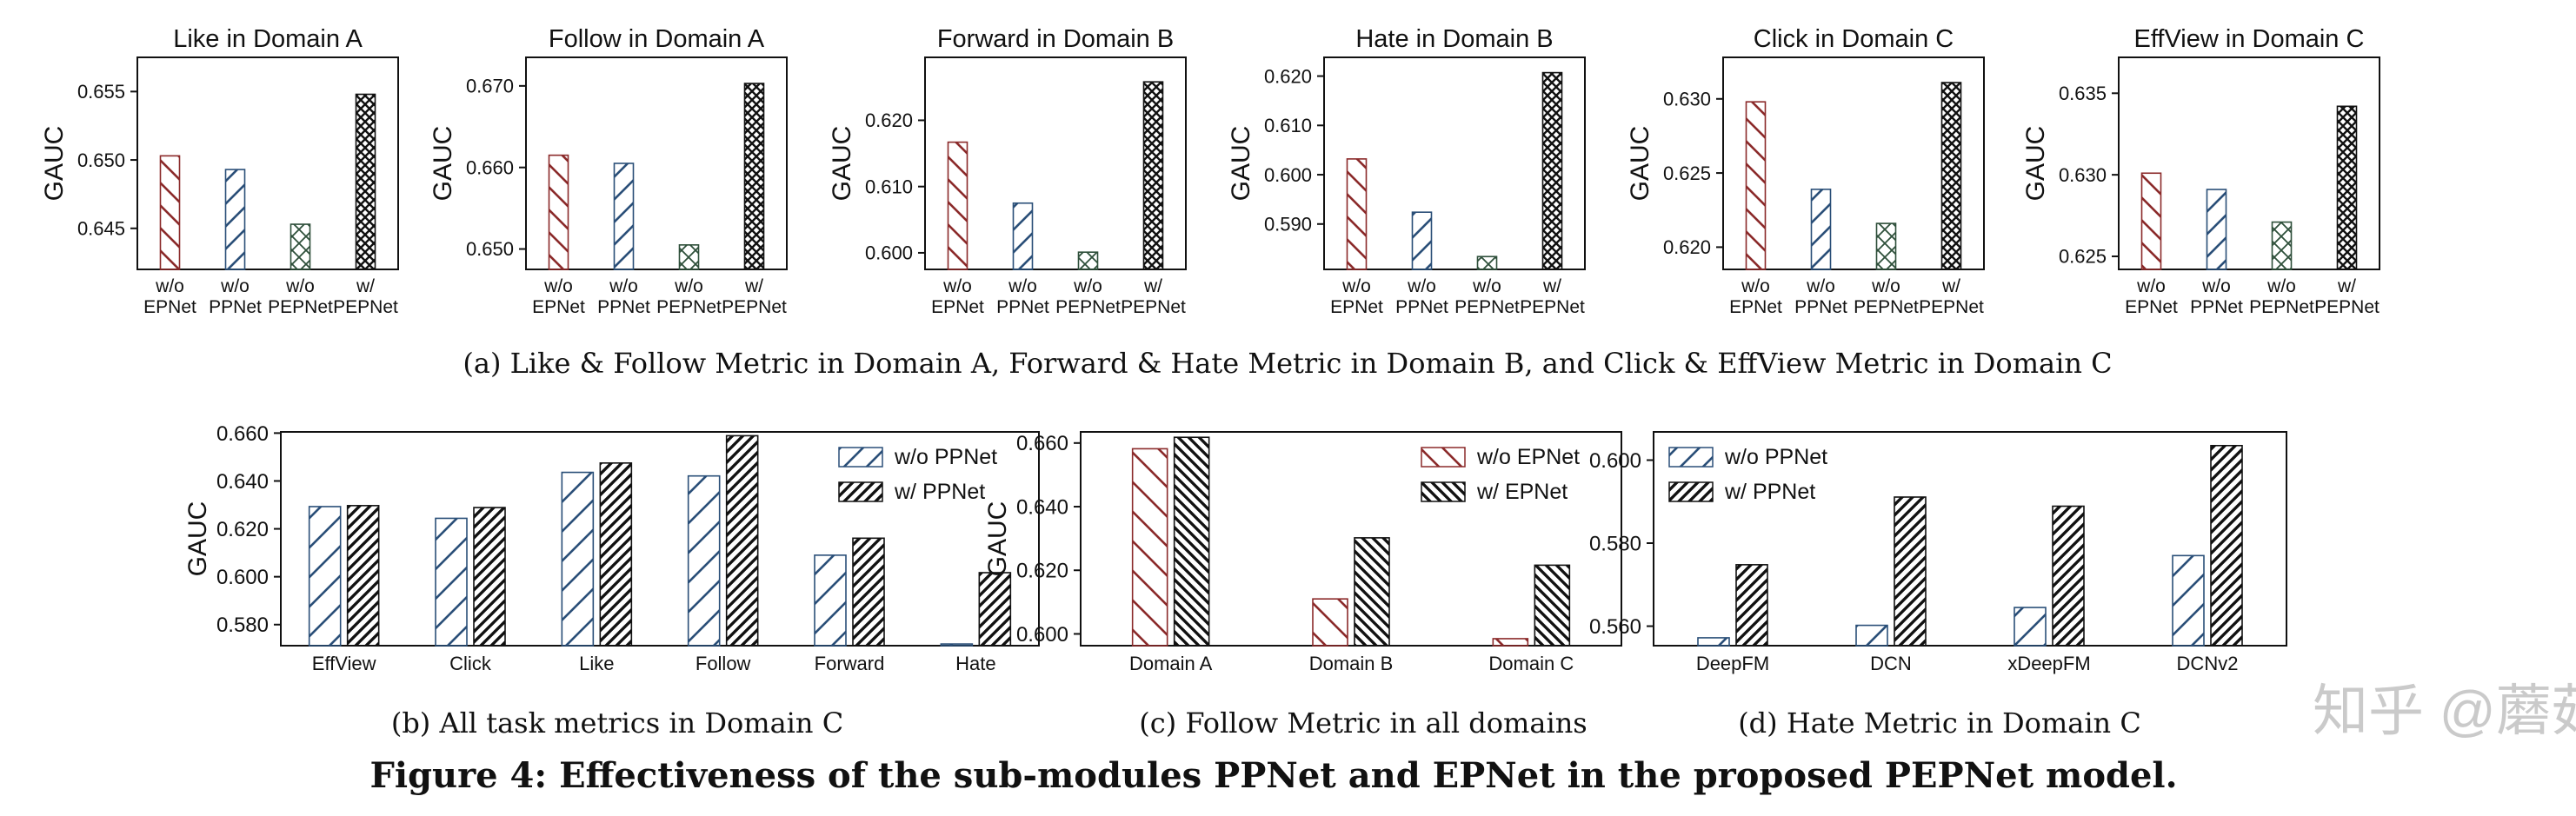 Image resolution: width=2576 pixels, height=816 pixels. What do you see at coordinates (1531, 663) in the screenshot?
I see `x-tick-label: Domain C` at bounding box center [1531, 663].